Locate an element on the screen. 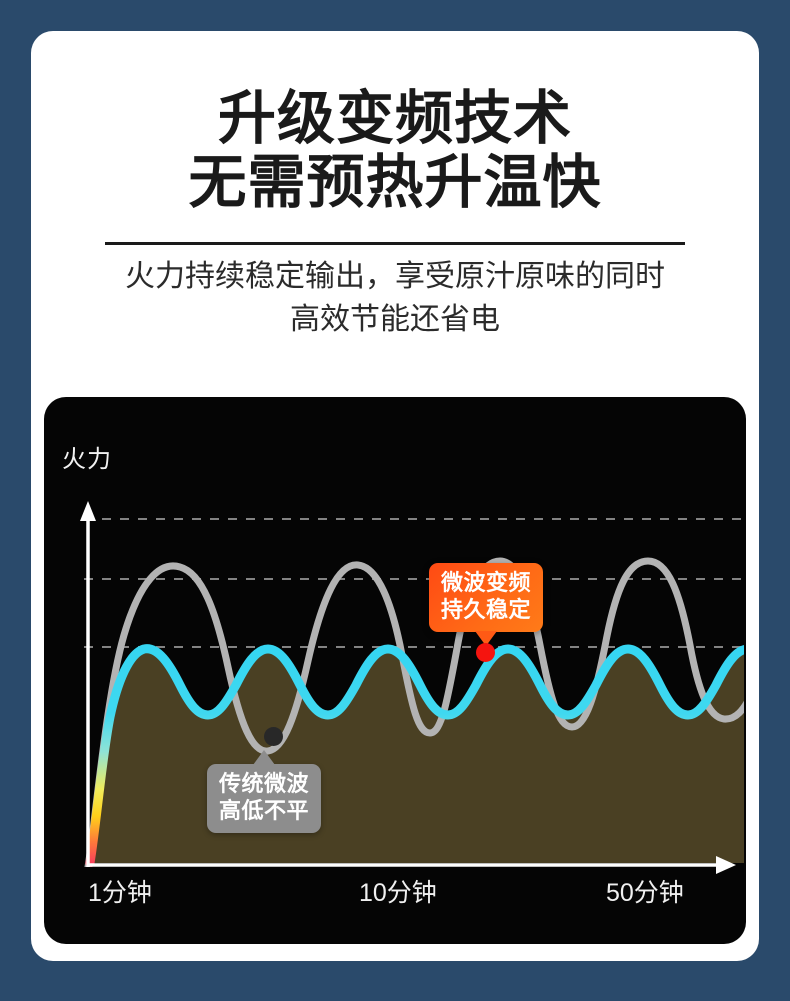 This screenshot has height=1001, width=790. tooltip-inverter-line-2: 持久稳定 is located at coordinates (486, 609).